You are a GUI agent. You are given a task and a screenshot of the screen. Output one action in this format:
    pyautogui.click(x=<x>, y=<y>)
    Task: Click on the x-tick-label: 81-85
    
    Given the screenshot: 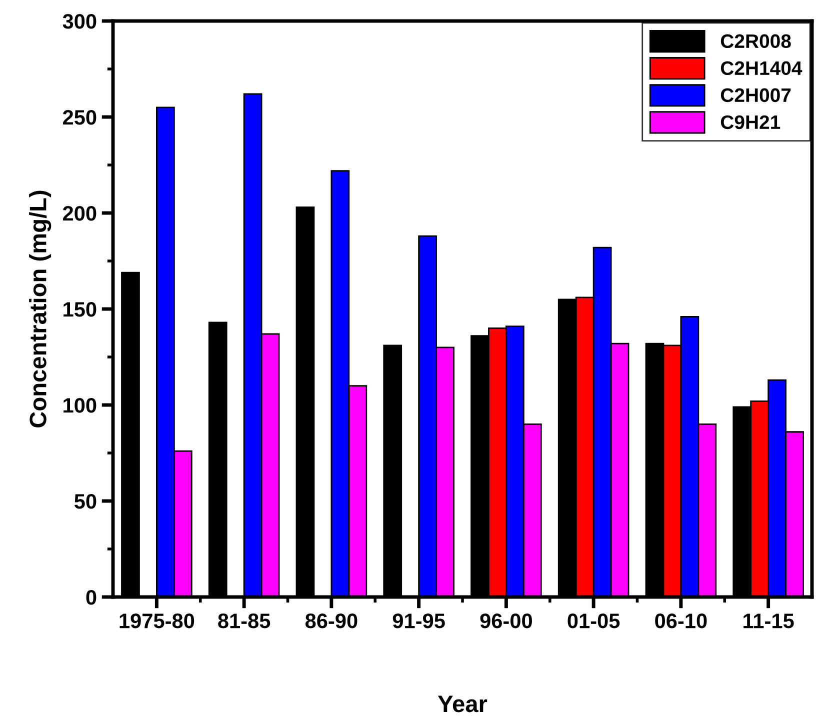 What is the action you would take?
    pyautogui.click(x=244, y=621)
    